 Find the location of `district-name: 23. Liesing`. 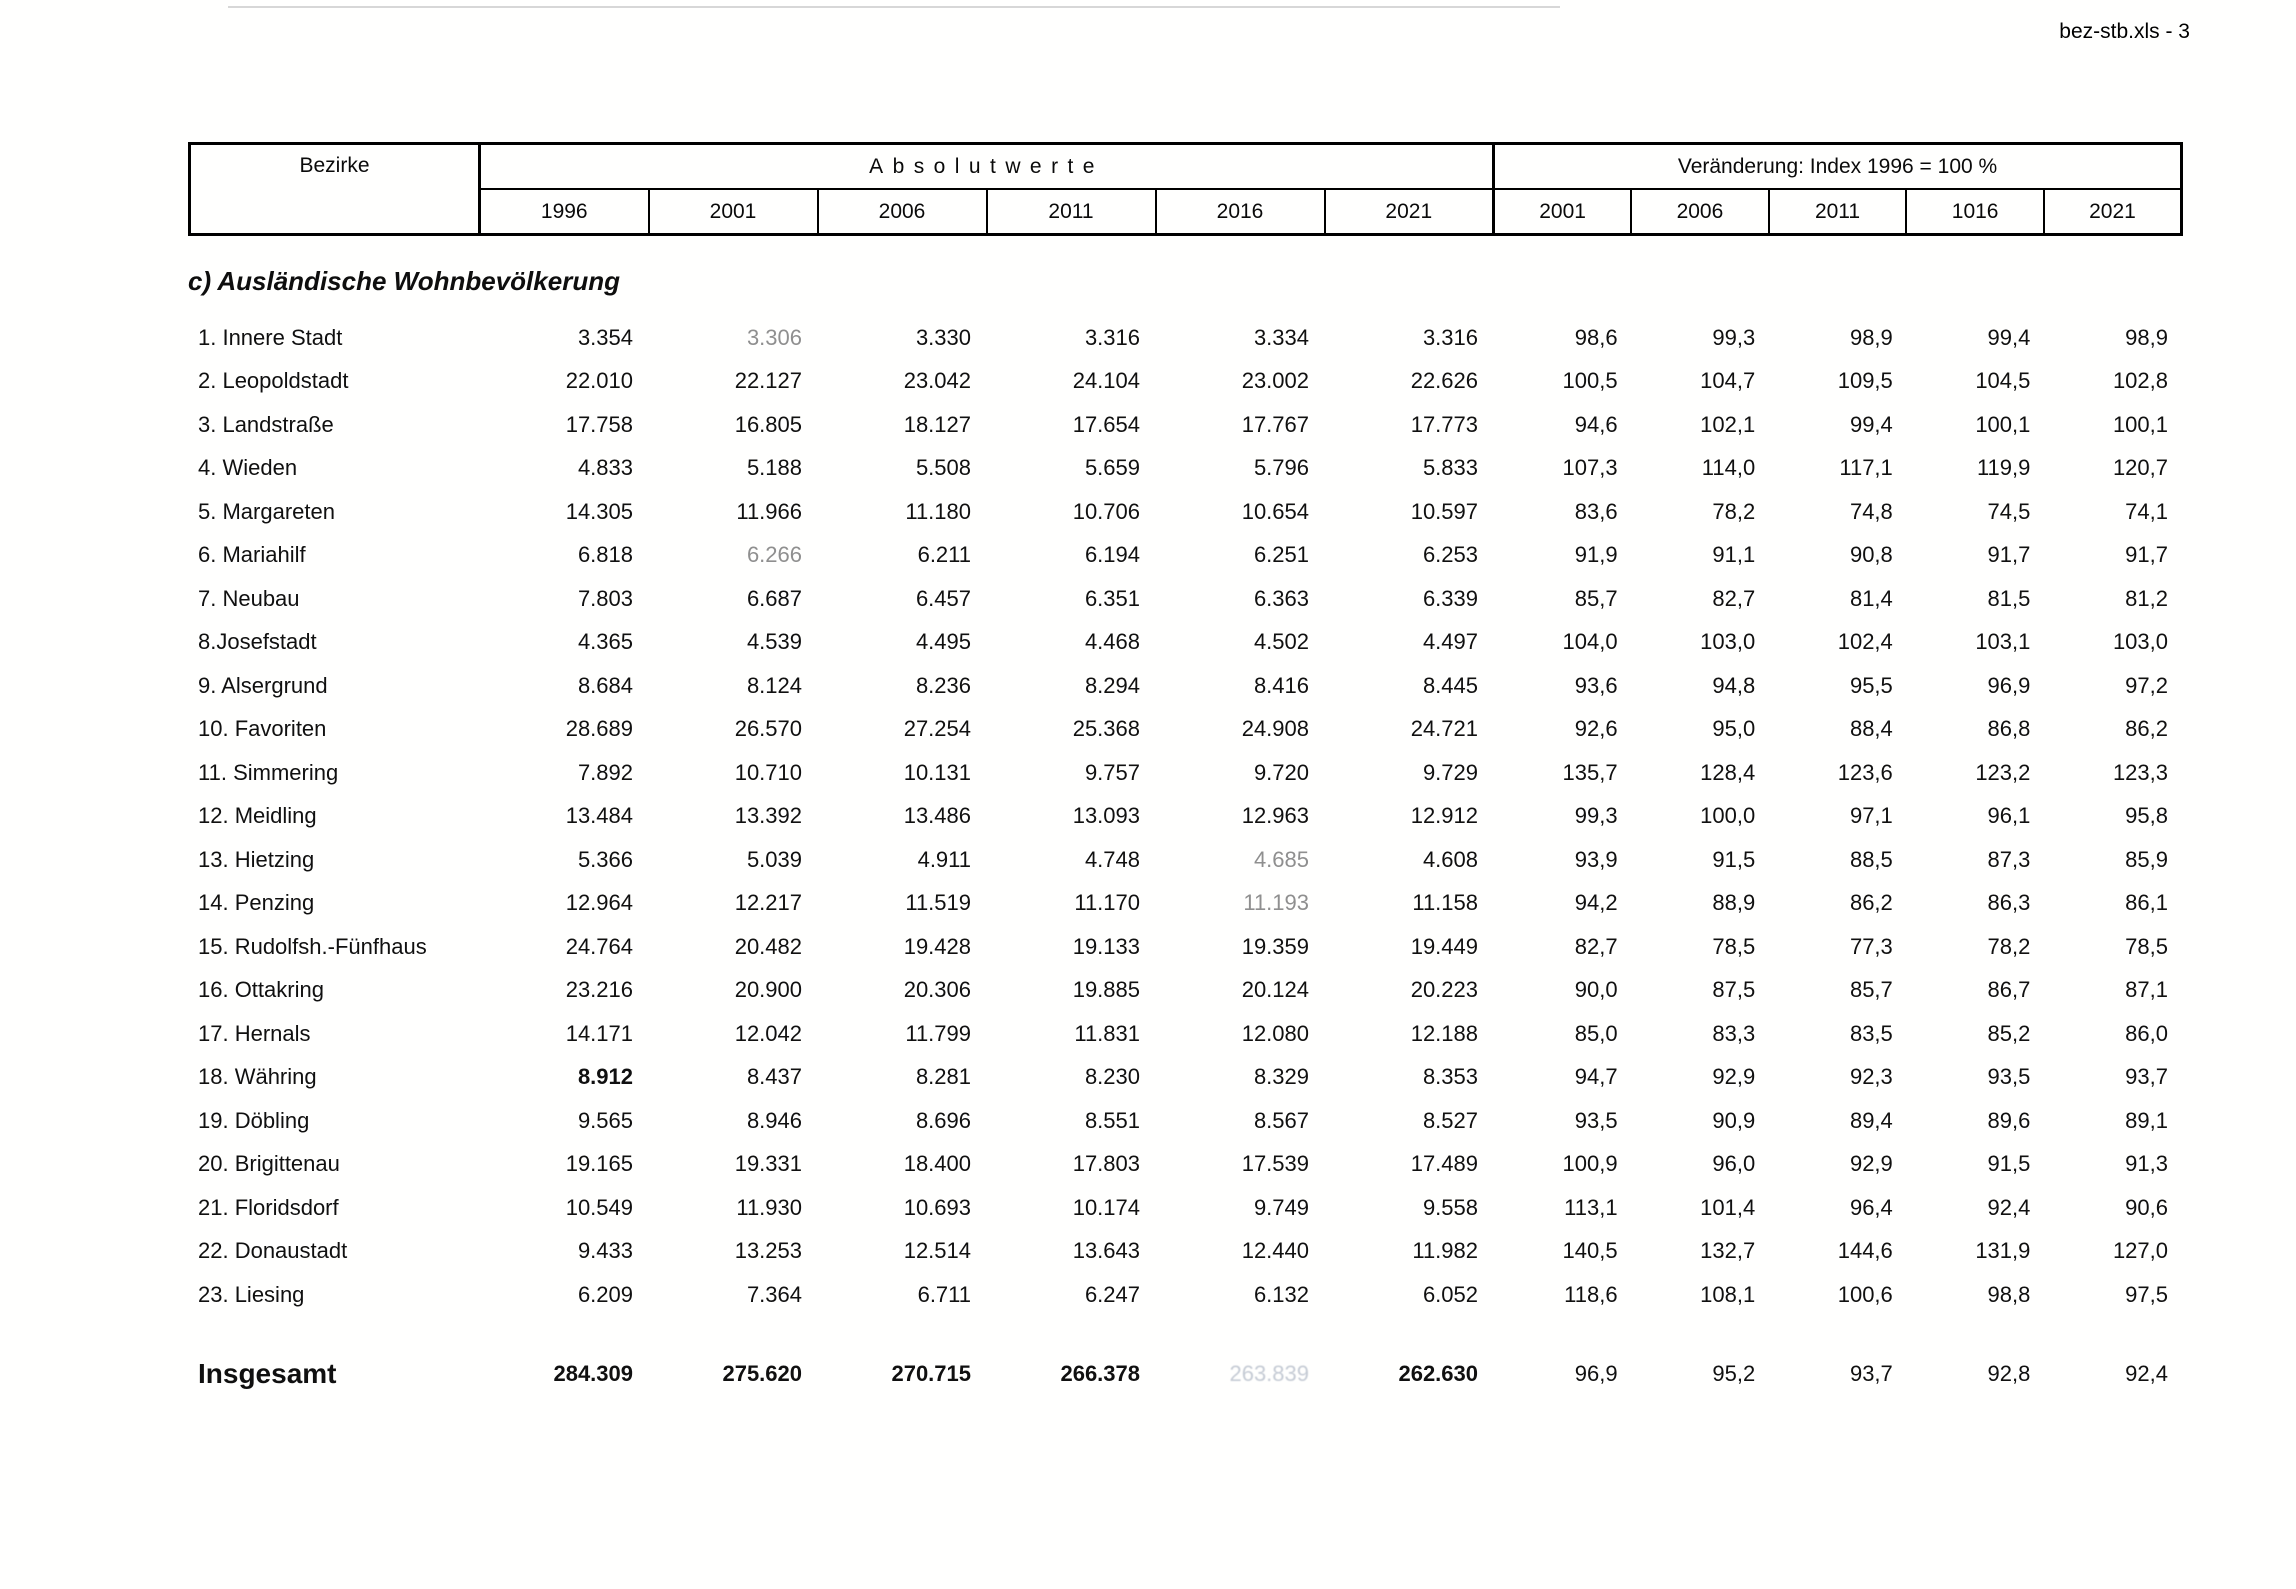

district-name: 23. Liesing is located at coordinates (251, 1294).